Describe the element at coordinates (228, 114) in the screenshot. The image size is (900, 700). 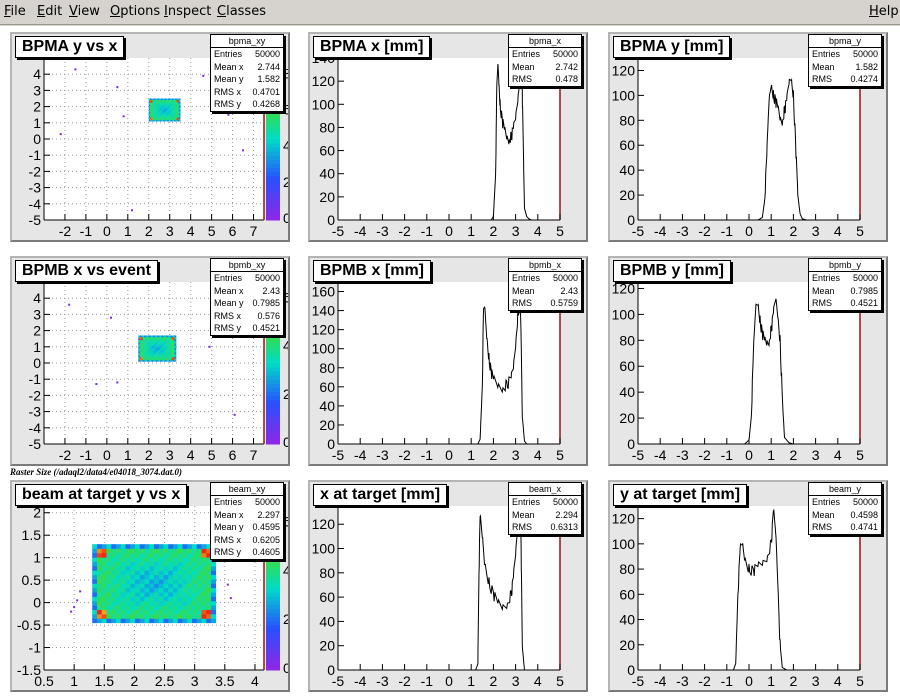
I see `heatmap-point` at that location.